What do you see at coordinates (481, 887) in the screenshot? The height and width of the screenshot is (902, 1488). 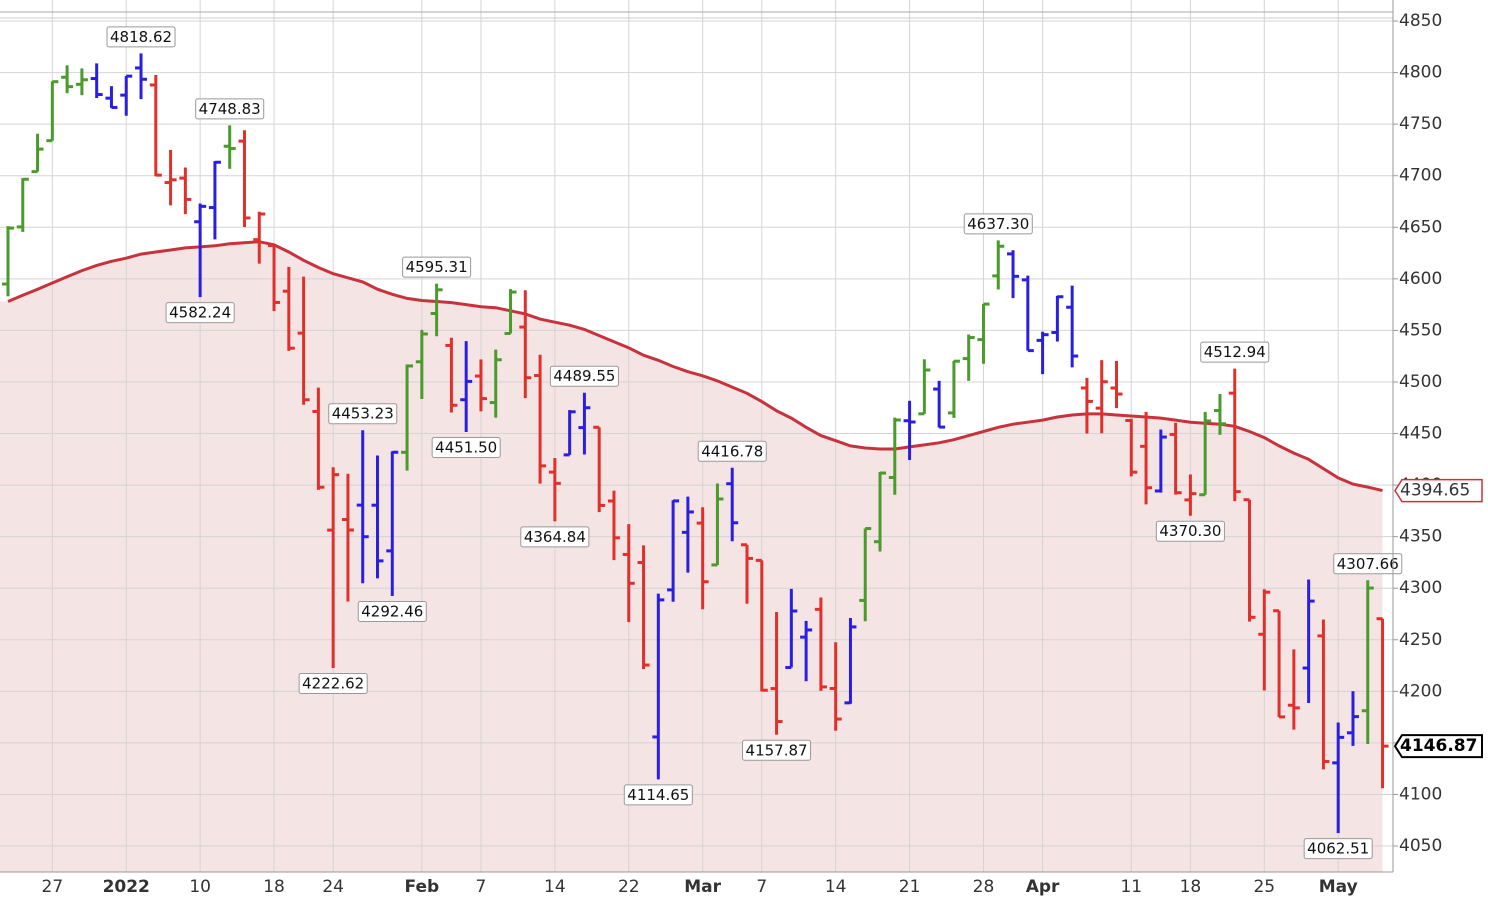 I see `x-tick-label: 7` at bounding box center [481, 887].